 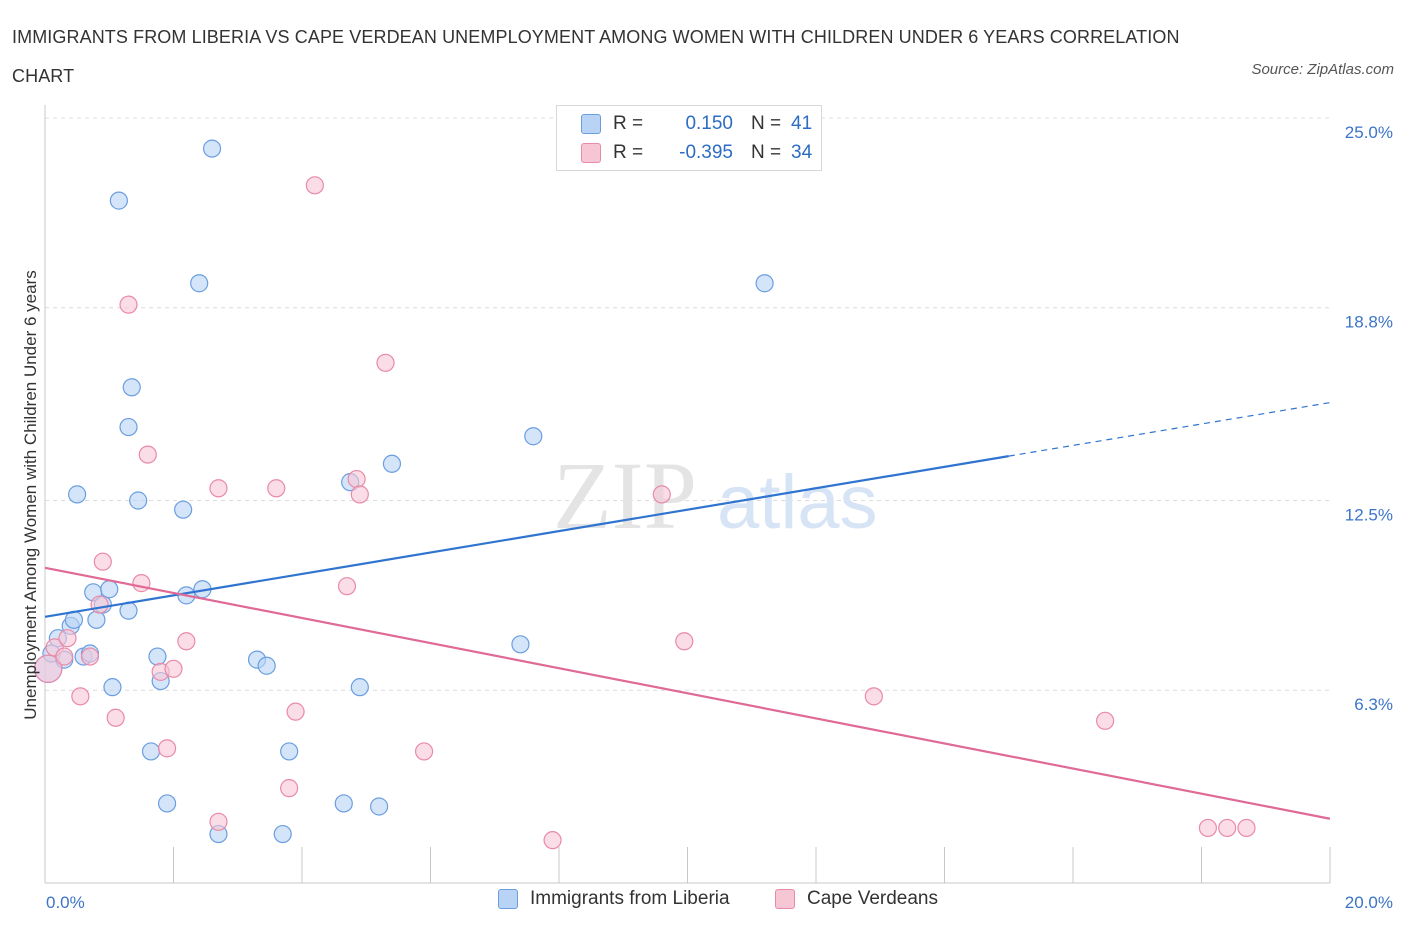 I want to click on watermark: ZIP atlas, so click(x=715, y=495).